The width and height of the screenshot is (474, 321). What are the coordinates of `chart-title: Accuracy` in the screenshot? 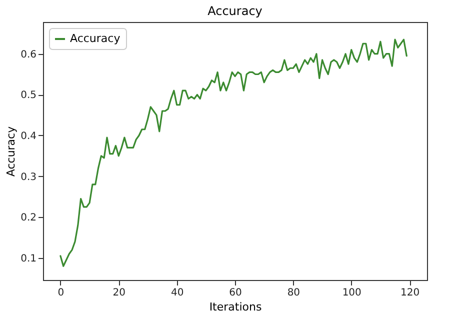 It's located at (235, 11).